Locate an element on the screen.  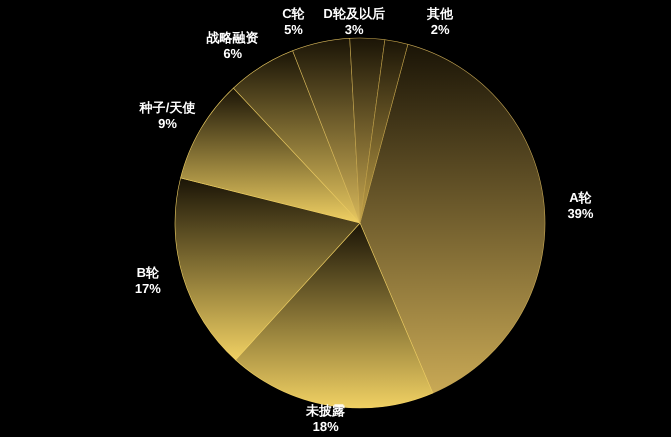
slice-label: 其他 is located at coordinates (440, 13).